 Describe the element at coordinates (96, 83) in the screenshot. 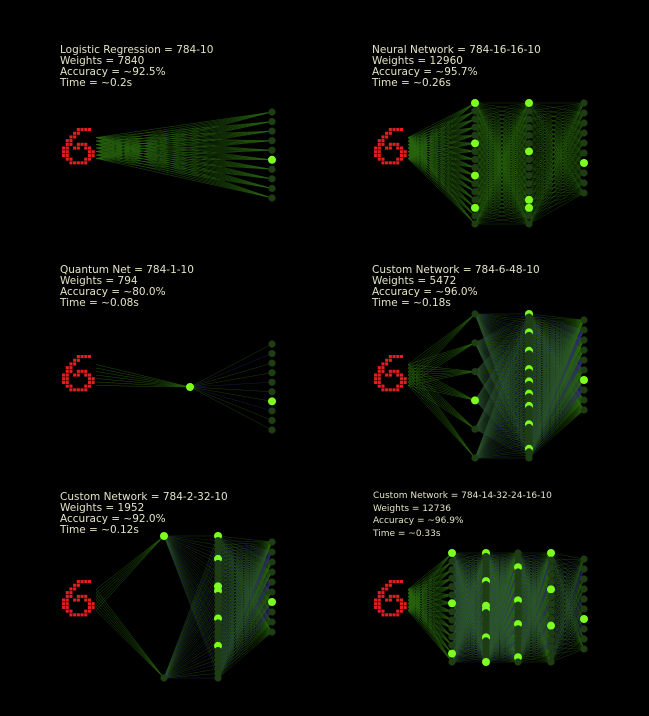

I see `panel-1-time: Time = ~0.2s` at that location.